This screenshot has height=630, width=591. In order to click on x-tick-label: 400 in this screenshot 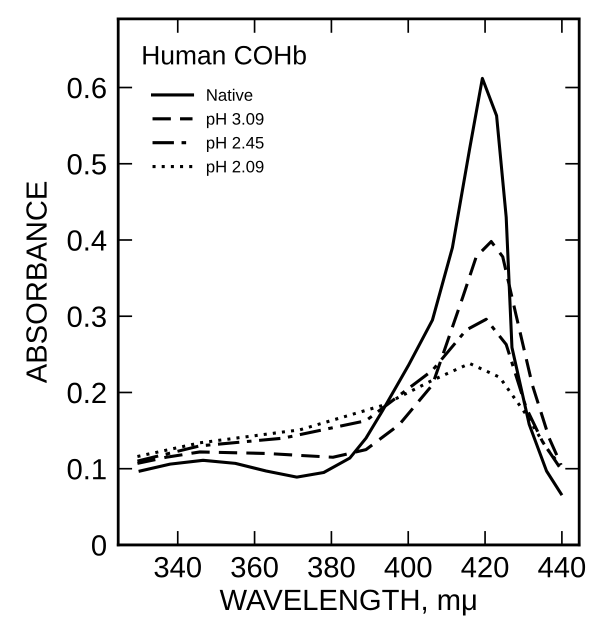, I will do `click(408, 567)`.